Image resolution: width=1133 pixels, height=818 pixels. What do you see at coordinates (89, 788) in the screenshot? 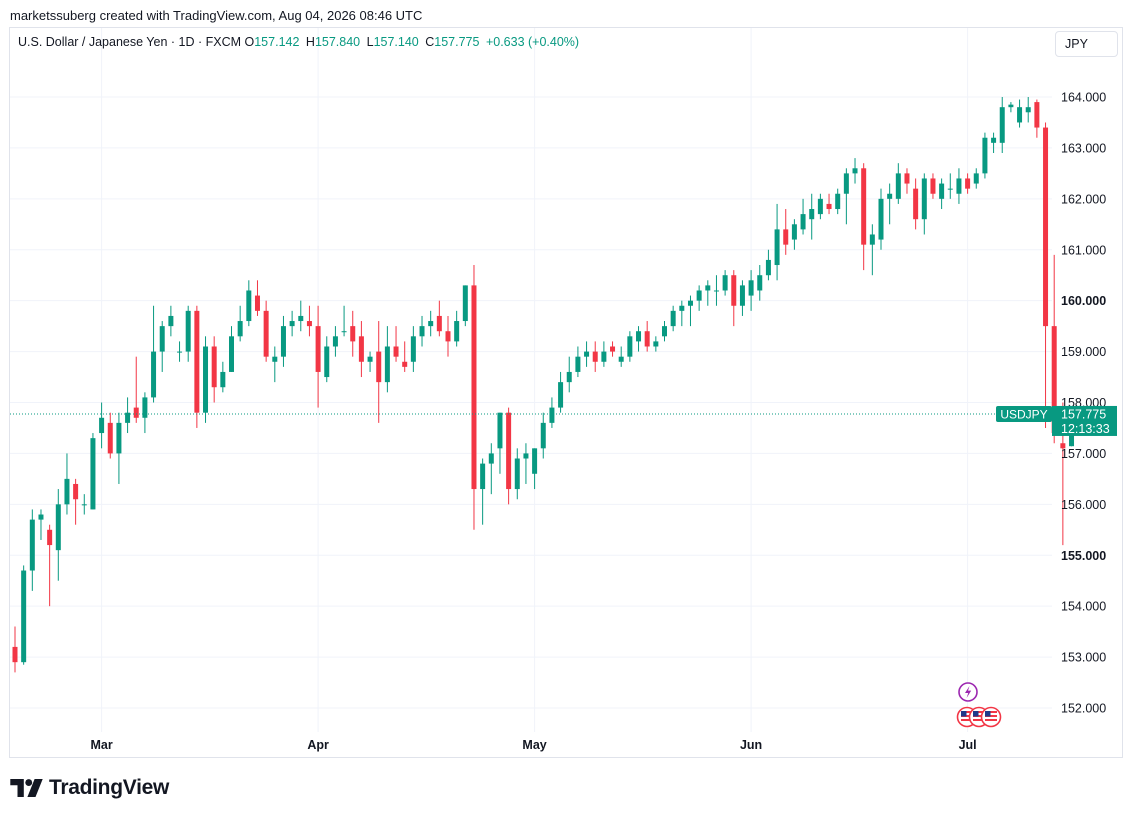
I see `tradingview-brand: TradingView` at bounding box center [89, 788].